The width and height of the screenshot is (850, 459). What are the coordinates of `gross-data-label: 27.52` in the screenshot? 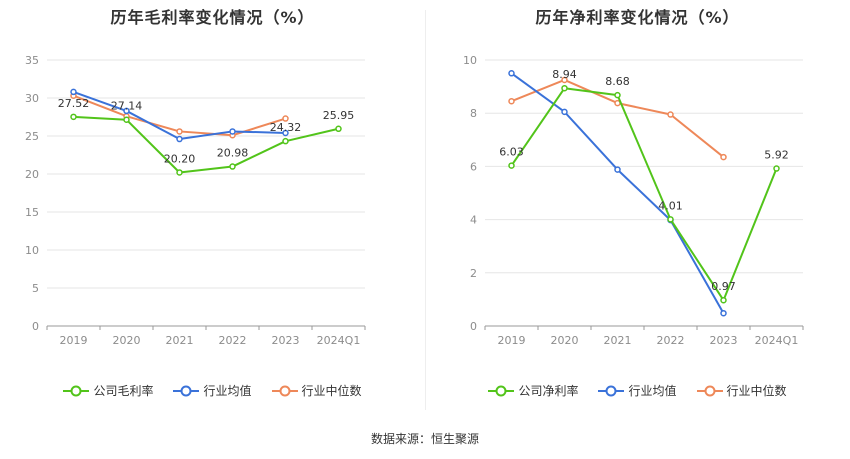 It's located at (74, 103).